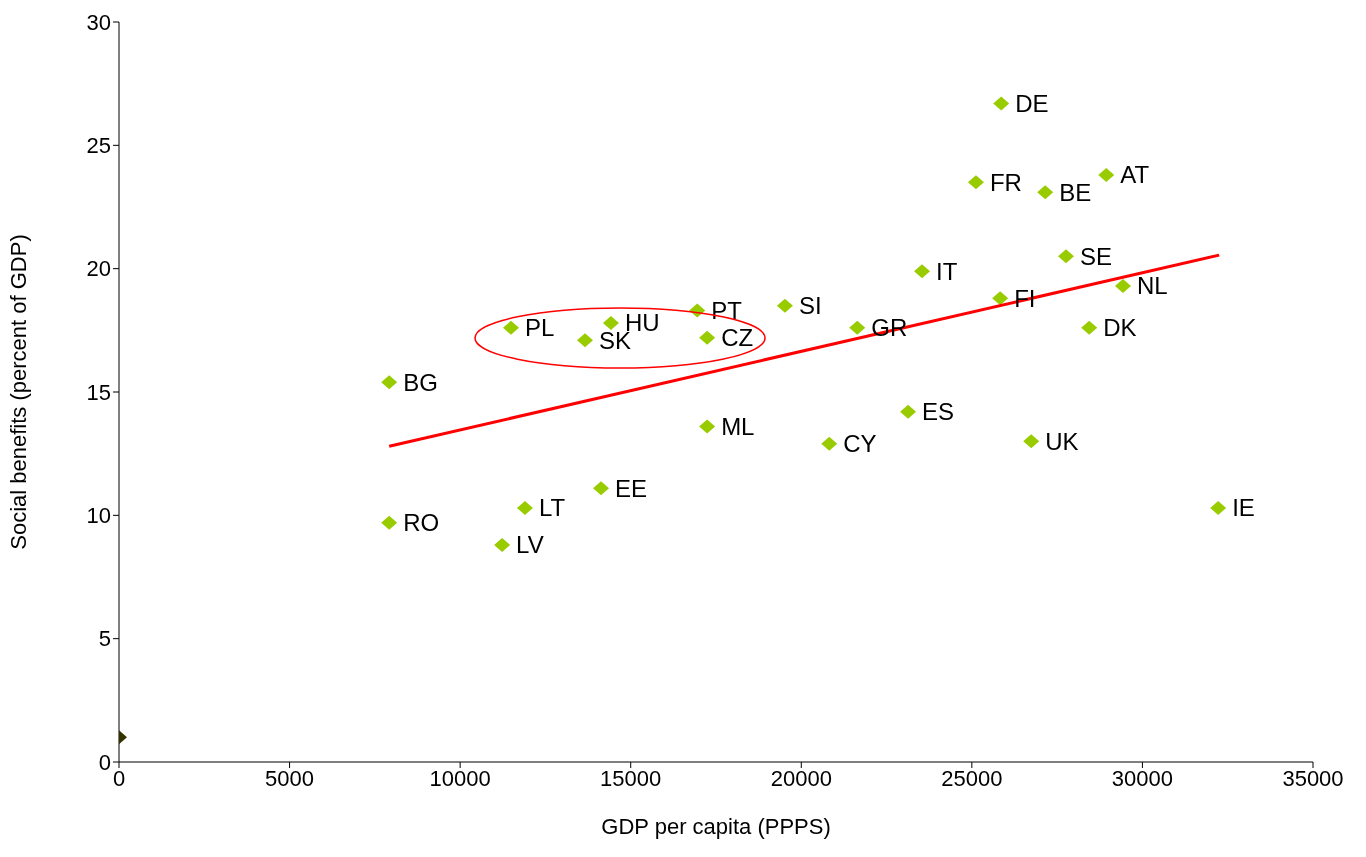 Image resolution: width=1366 pixels, height=857 pixels. I want to click on annotation: FR, so click(1005, 182).